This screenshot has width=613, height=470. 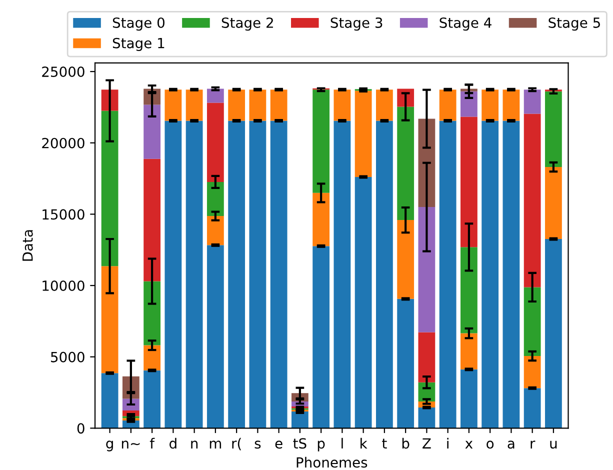 I want to click on legend-label: Stage 4, so click(x=466, y=24).